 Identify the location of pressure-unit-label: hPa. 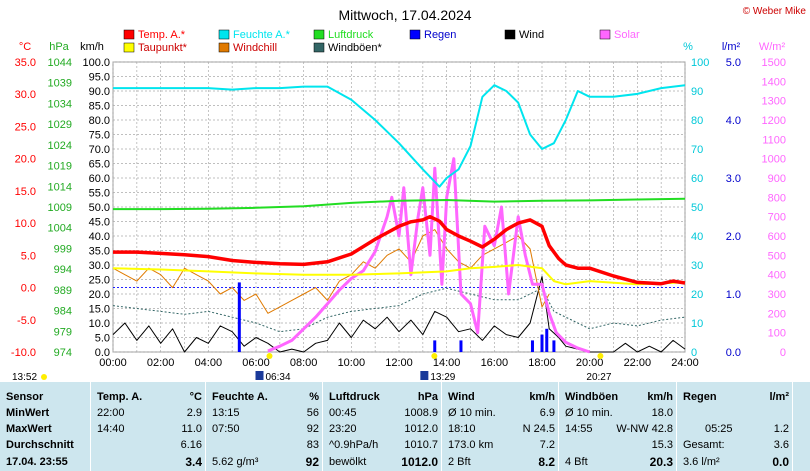
(59, 47).